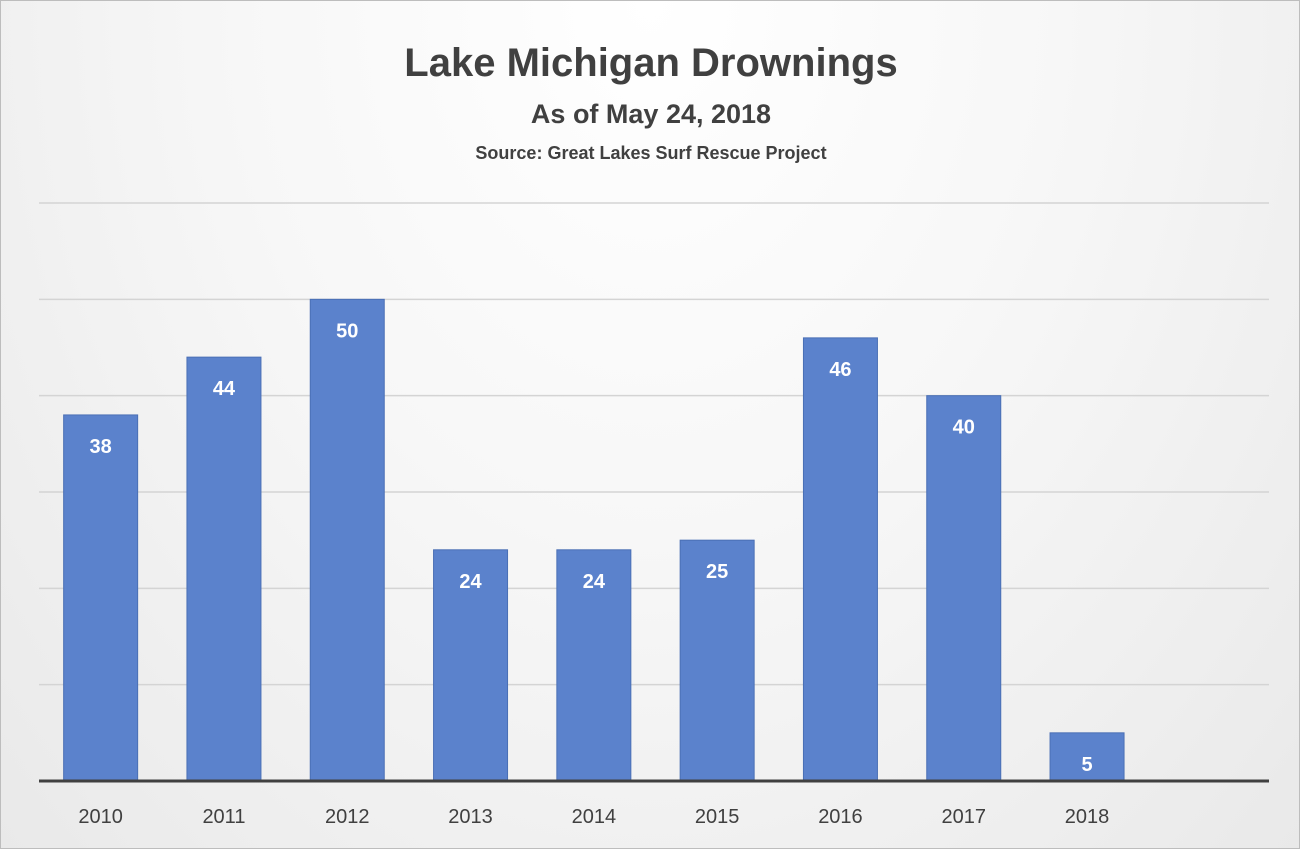 Image resolution: width=1300 pixels, height=849 pixels. Describe the element at coordinates (101, 447) in the screenshot. I see `data-label: 38` at that location.